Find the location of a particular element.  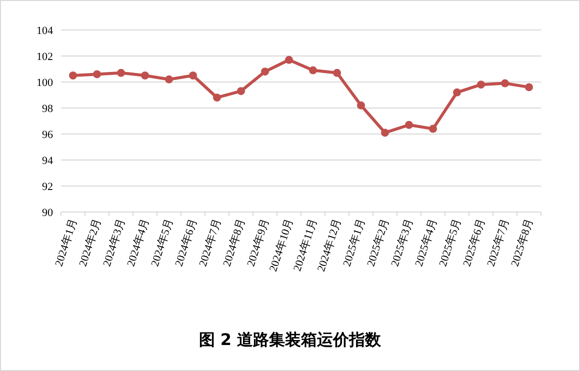

y-tick-label: 90 is located at coordinates (48, 213).